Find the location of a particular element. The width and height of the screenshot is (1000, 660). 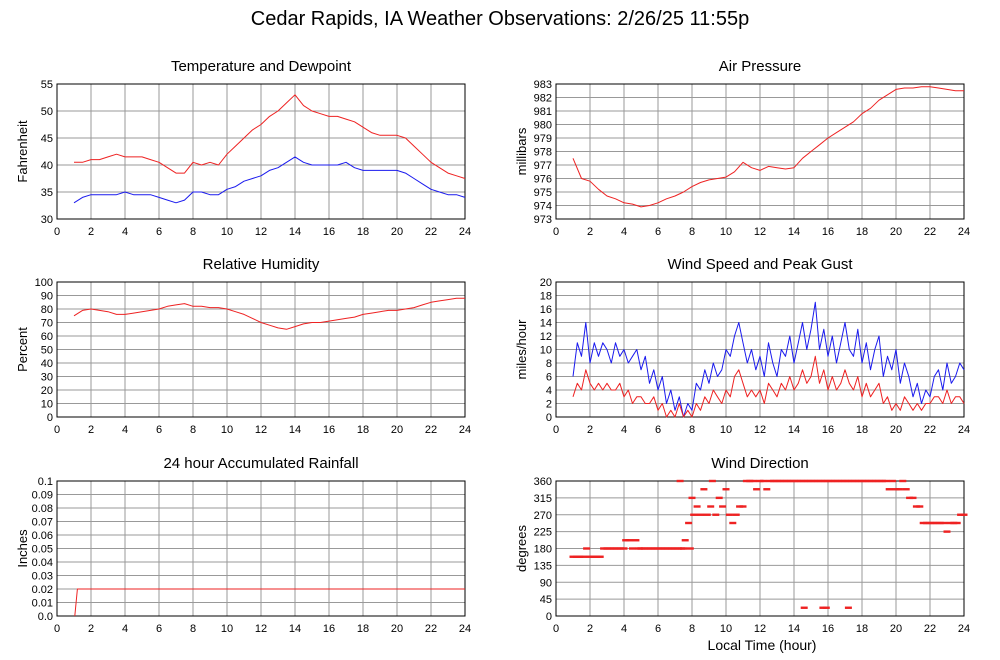

y-tick-label: 135 is located at coordinates (543, 566).